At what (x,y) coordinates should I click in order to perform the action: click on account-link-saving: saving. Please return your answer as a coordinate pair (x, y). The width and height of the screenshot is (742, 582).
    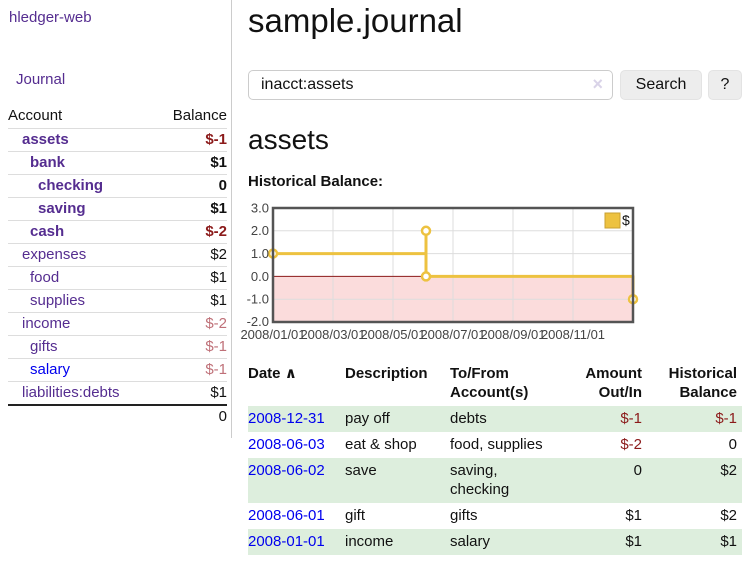
    Looking at the image, I should click on (62, 208).